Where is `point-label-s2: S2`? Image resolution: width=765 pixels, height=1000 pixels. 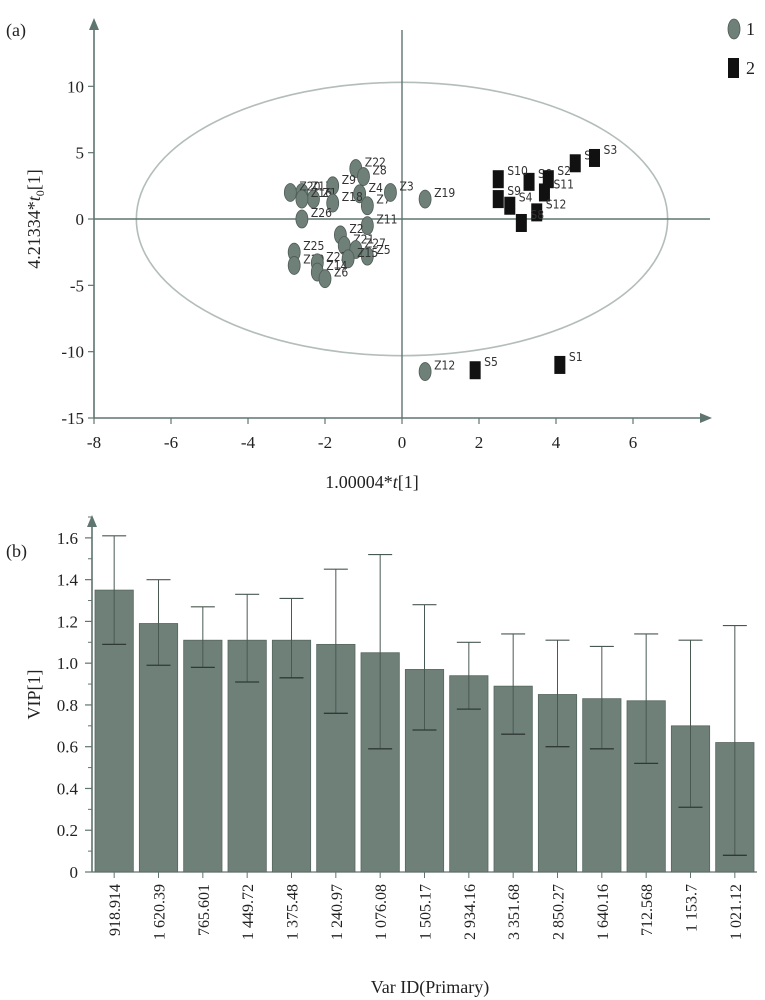 point-label-s2: S2 is located at coordinates (564, 171).